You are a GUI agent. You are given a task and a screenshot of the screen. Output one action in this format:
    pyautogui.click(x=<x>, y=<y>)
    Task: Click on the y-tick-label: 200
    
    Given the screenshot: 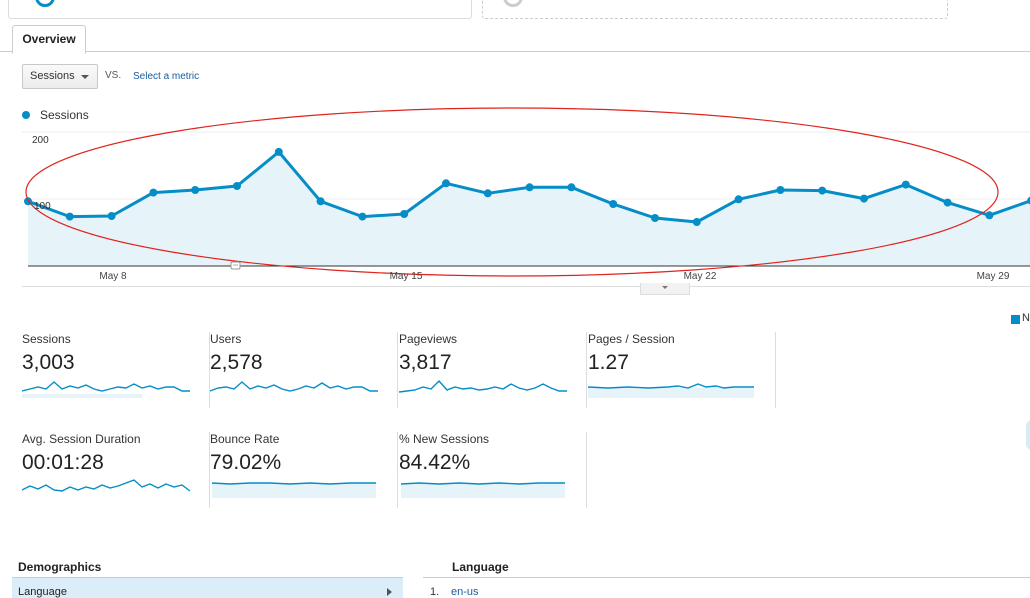 What is the action you would take?
    pyautogui.click(x=40, y=140)
    